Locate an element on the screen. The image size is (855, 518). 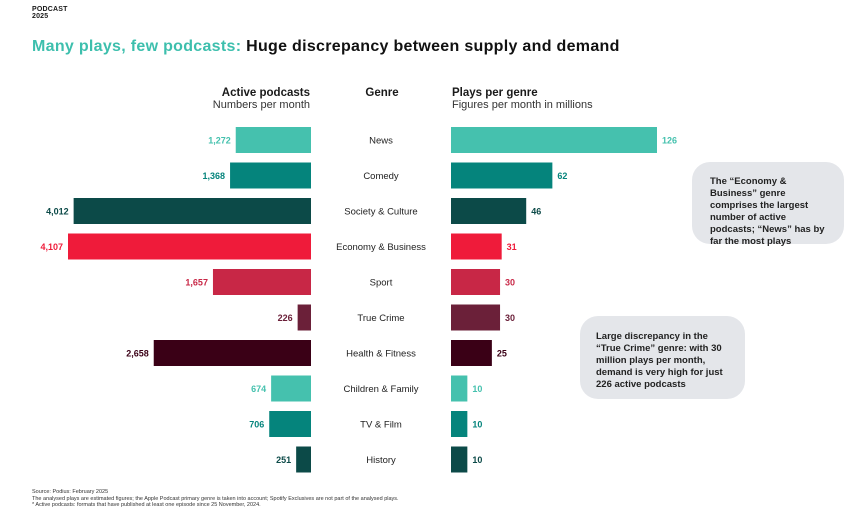
right-value-label-history: 10 is located at coordinates (477, 460).